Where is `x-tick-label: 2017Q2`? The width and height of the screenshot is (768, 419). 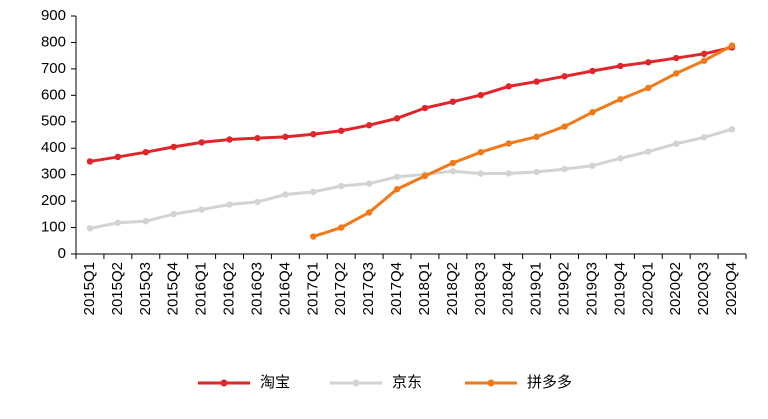 x-tick-label: 2017Q2 is located at coordinates (340, 288).